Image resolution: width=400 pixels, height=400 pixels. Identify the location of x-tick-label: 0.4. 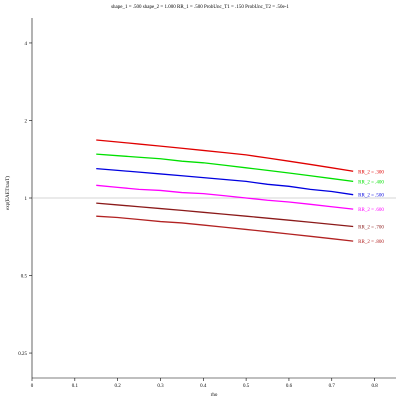
(203, 386).